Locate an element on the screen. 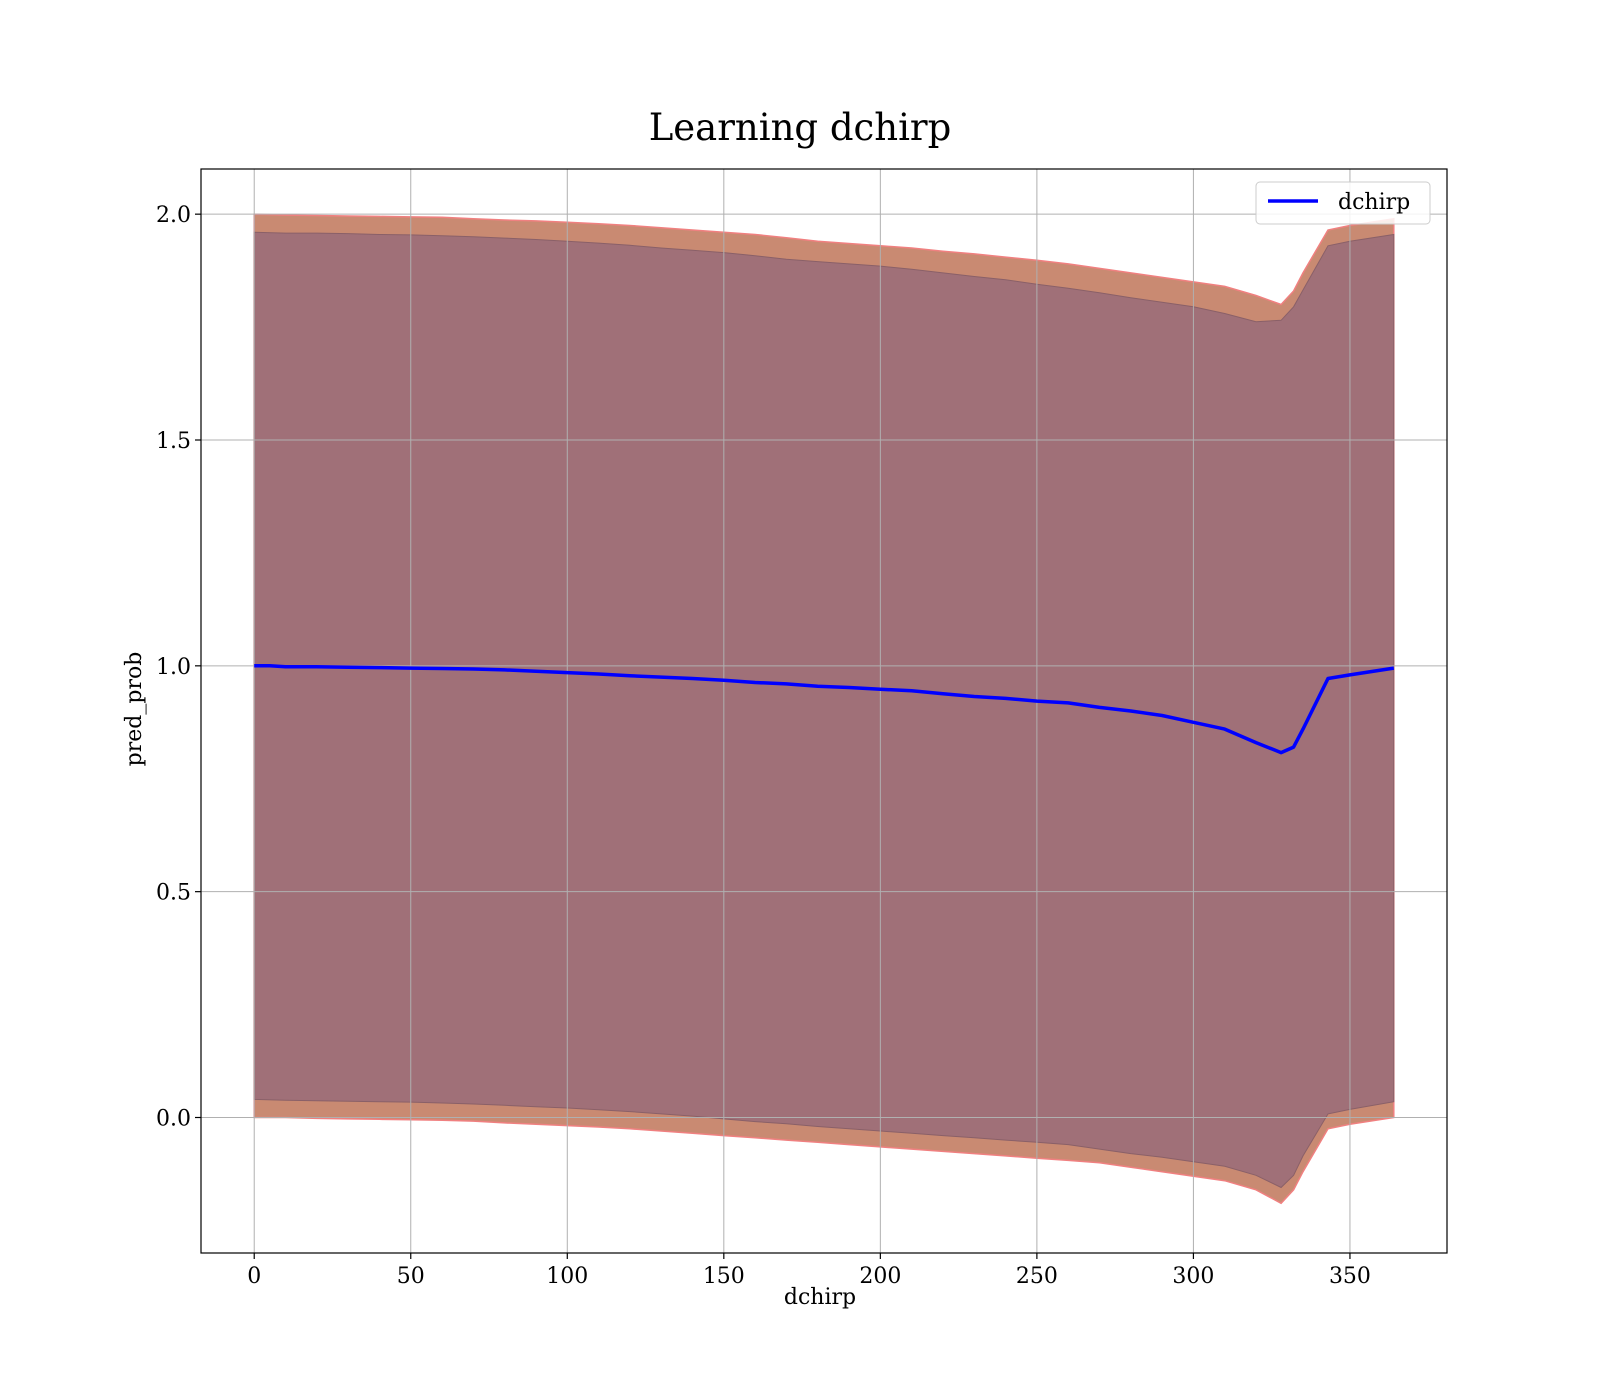 The height and width of the screenshot is (1400, 1600). x-tick-label: 50 is located at coordinates (411, 1276).